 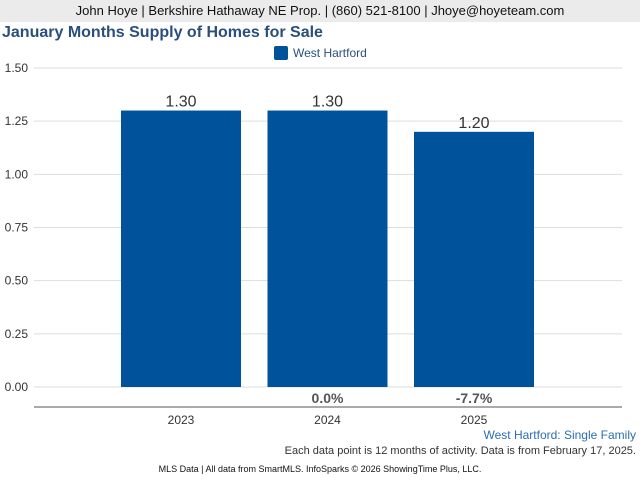 What do you see at coordinates (474, 420) in the screenshot?
I see `x-tick-label: 2025` at bounding box center [474, 420].